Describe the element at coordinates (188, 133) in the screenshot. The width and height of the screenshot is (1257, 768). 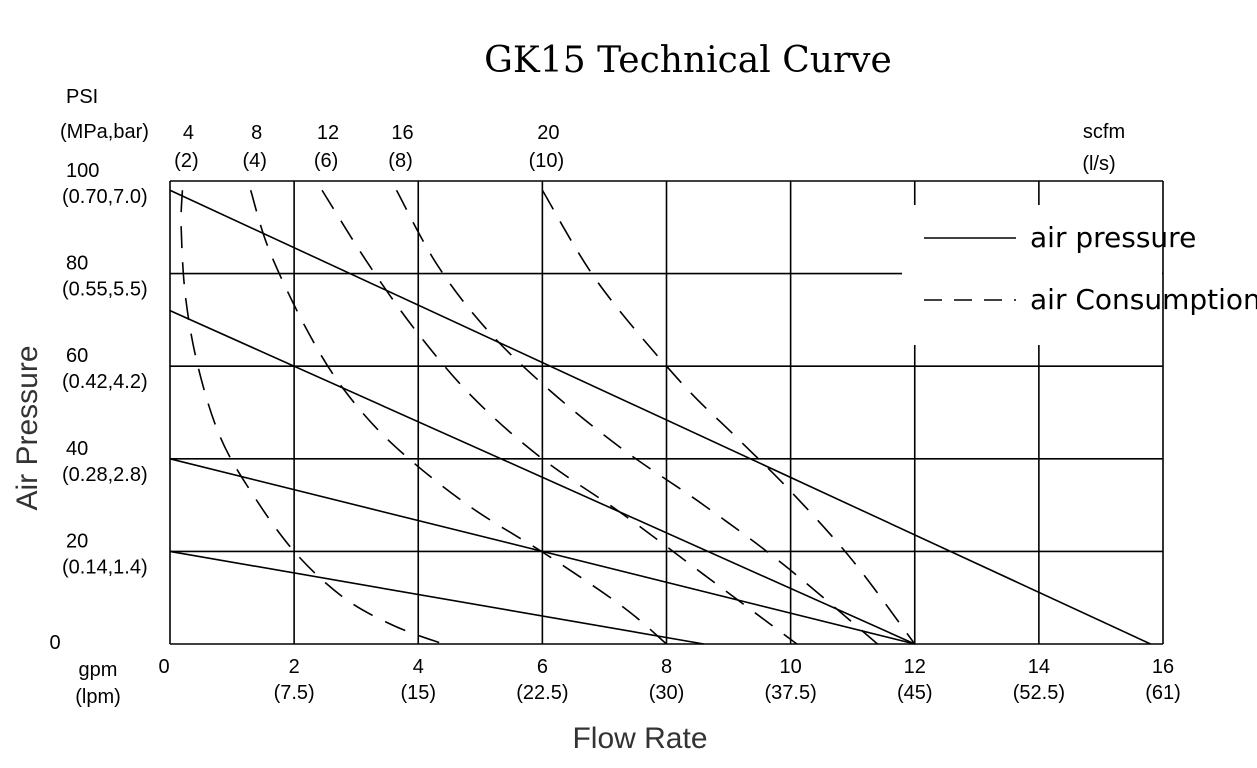
I see `consumption-tick-label: 4` at that location.